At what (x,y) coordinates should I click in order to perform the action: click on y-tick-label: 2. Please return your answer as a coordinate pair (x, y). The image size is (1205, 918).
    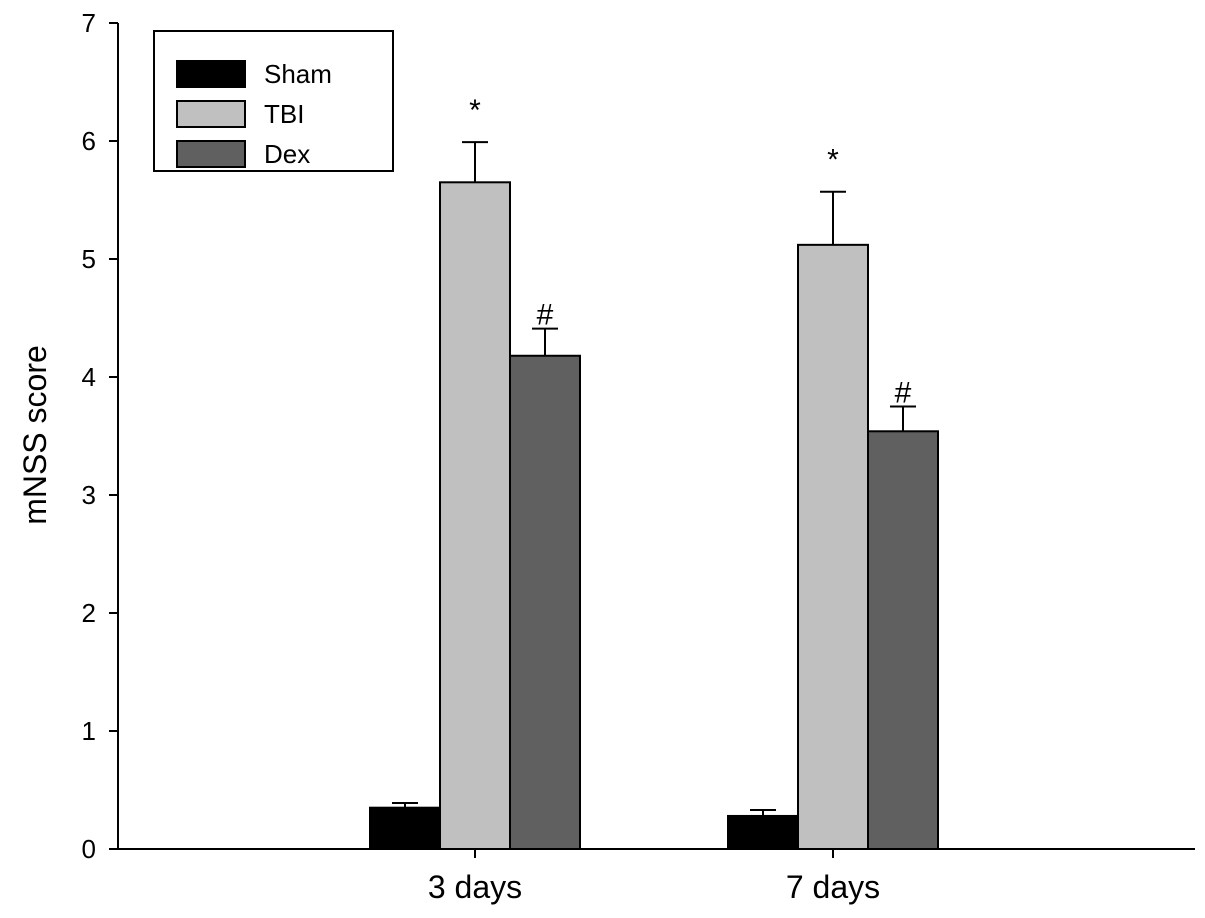
    Looking at the image, I should click on (89, 613).